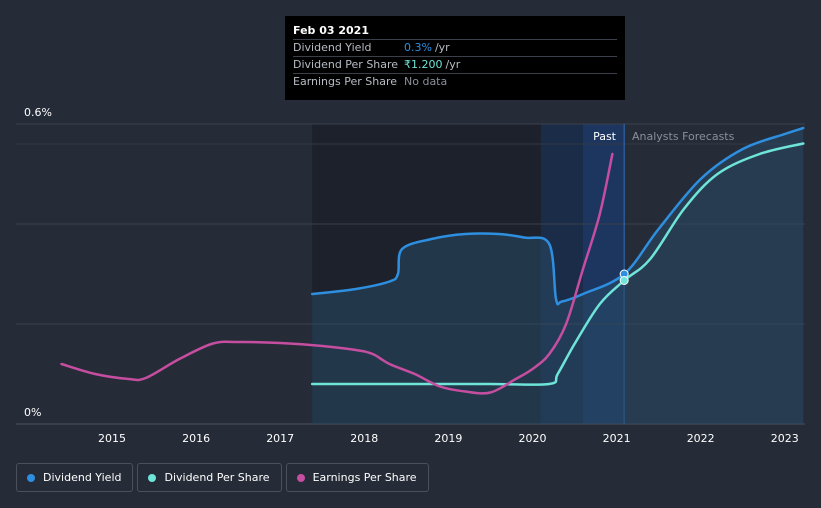  Describe the element at coordinates (152, 477) in the screenshot. I see `dividend-per-share-dot-icon` at that location.